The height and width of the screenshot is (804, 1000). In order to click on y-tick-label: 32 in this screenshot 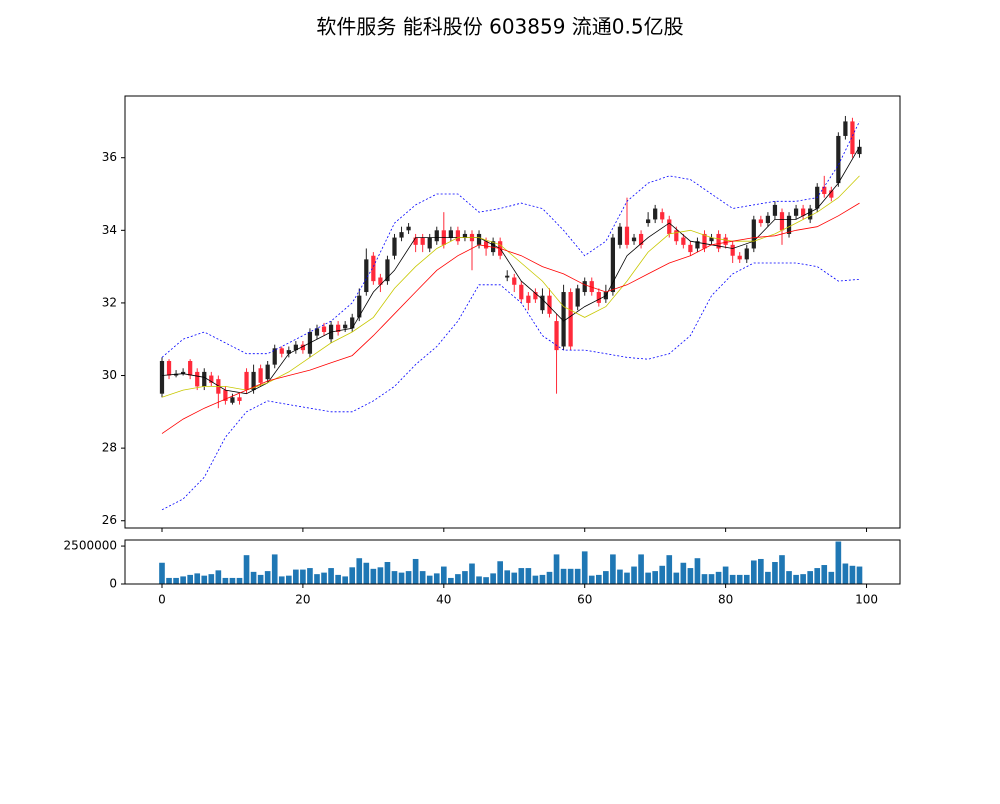, I will do `click(109, 302)`.